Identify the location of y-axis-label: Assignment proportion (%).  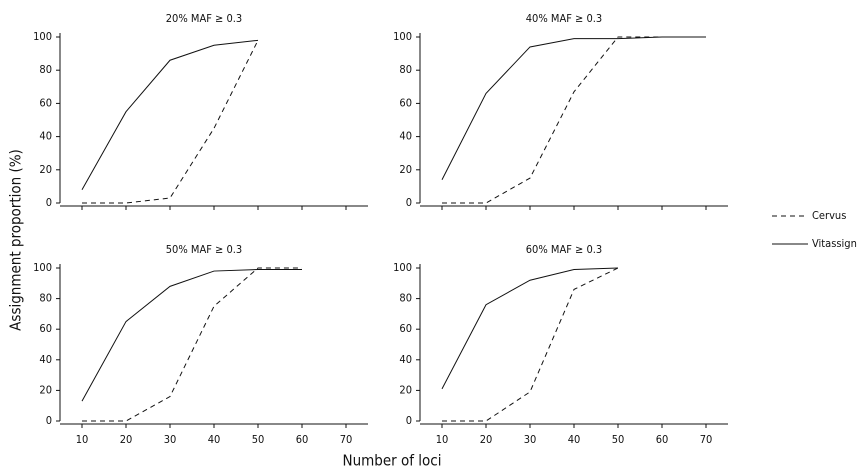
(16, 240).